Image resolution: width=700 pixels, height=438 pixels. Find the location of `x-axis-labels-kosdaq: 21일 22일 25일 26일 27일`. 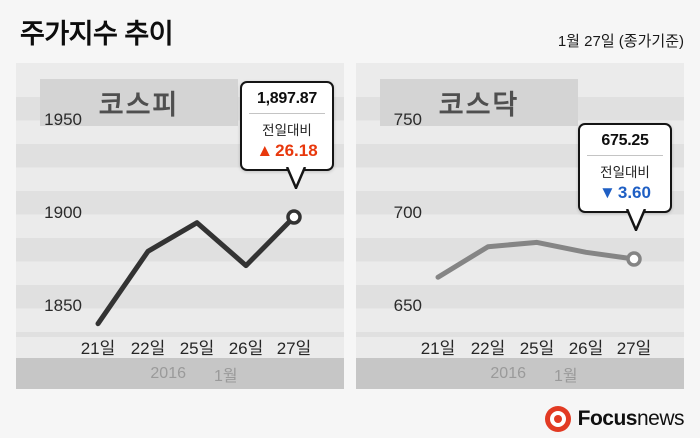

x-axis-labels-kosdaq: 21일 22일 25일 26일 27일 is located at coordinates (520, 346).